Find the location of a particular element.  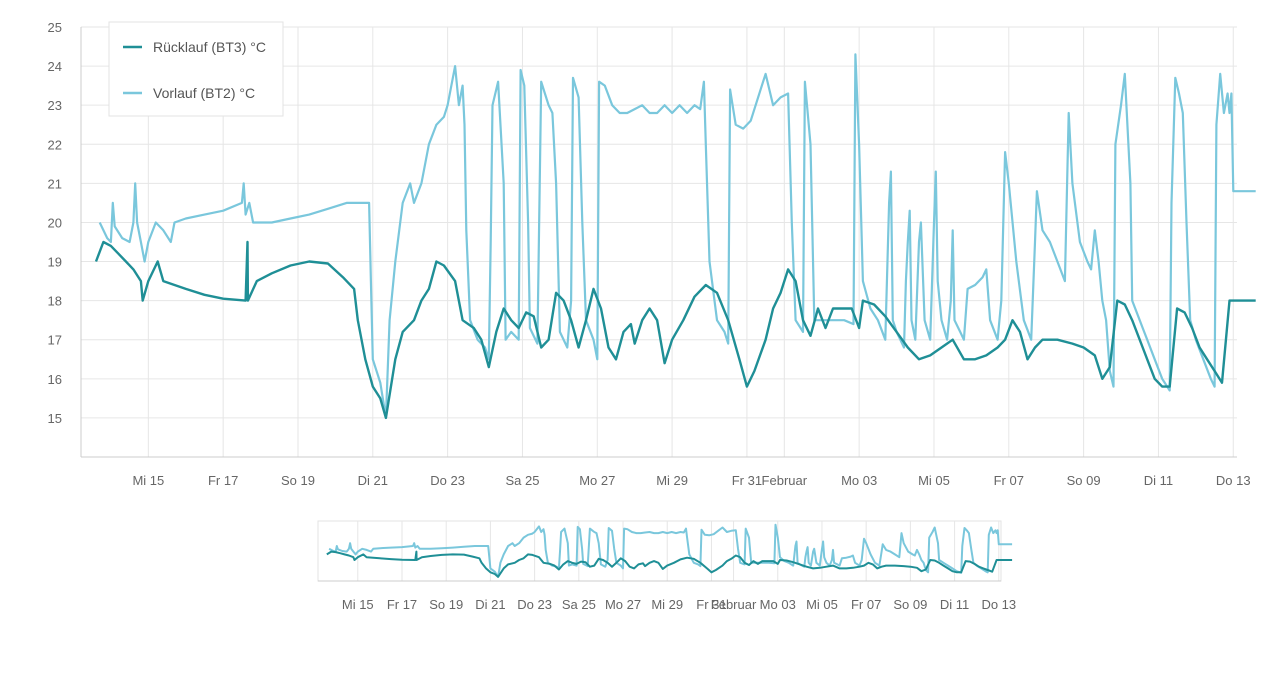

navigator-x-tick-label: Mi 29 is located at coordinates (667, 604).